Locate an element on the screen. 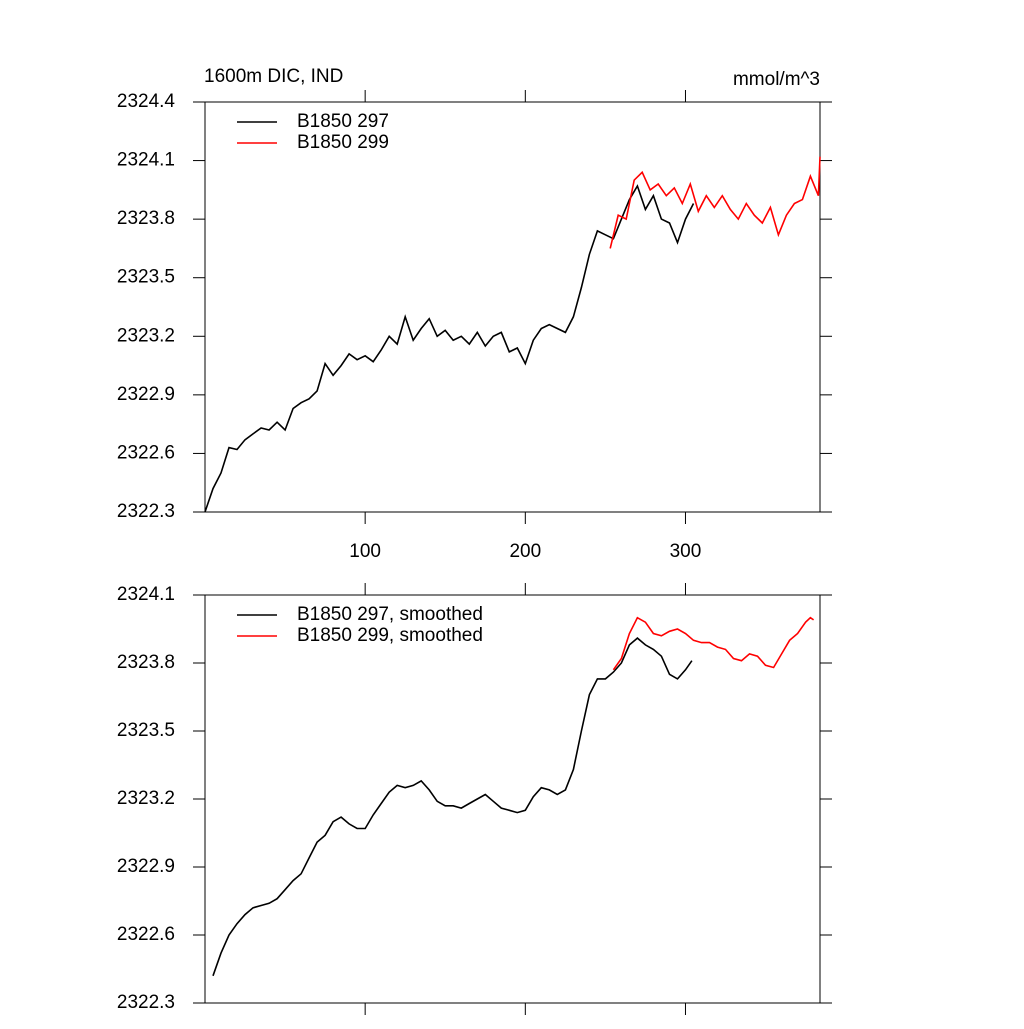  x-tick-label: 300 is located at coordinates (686, 551).